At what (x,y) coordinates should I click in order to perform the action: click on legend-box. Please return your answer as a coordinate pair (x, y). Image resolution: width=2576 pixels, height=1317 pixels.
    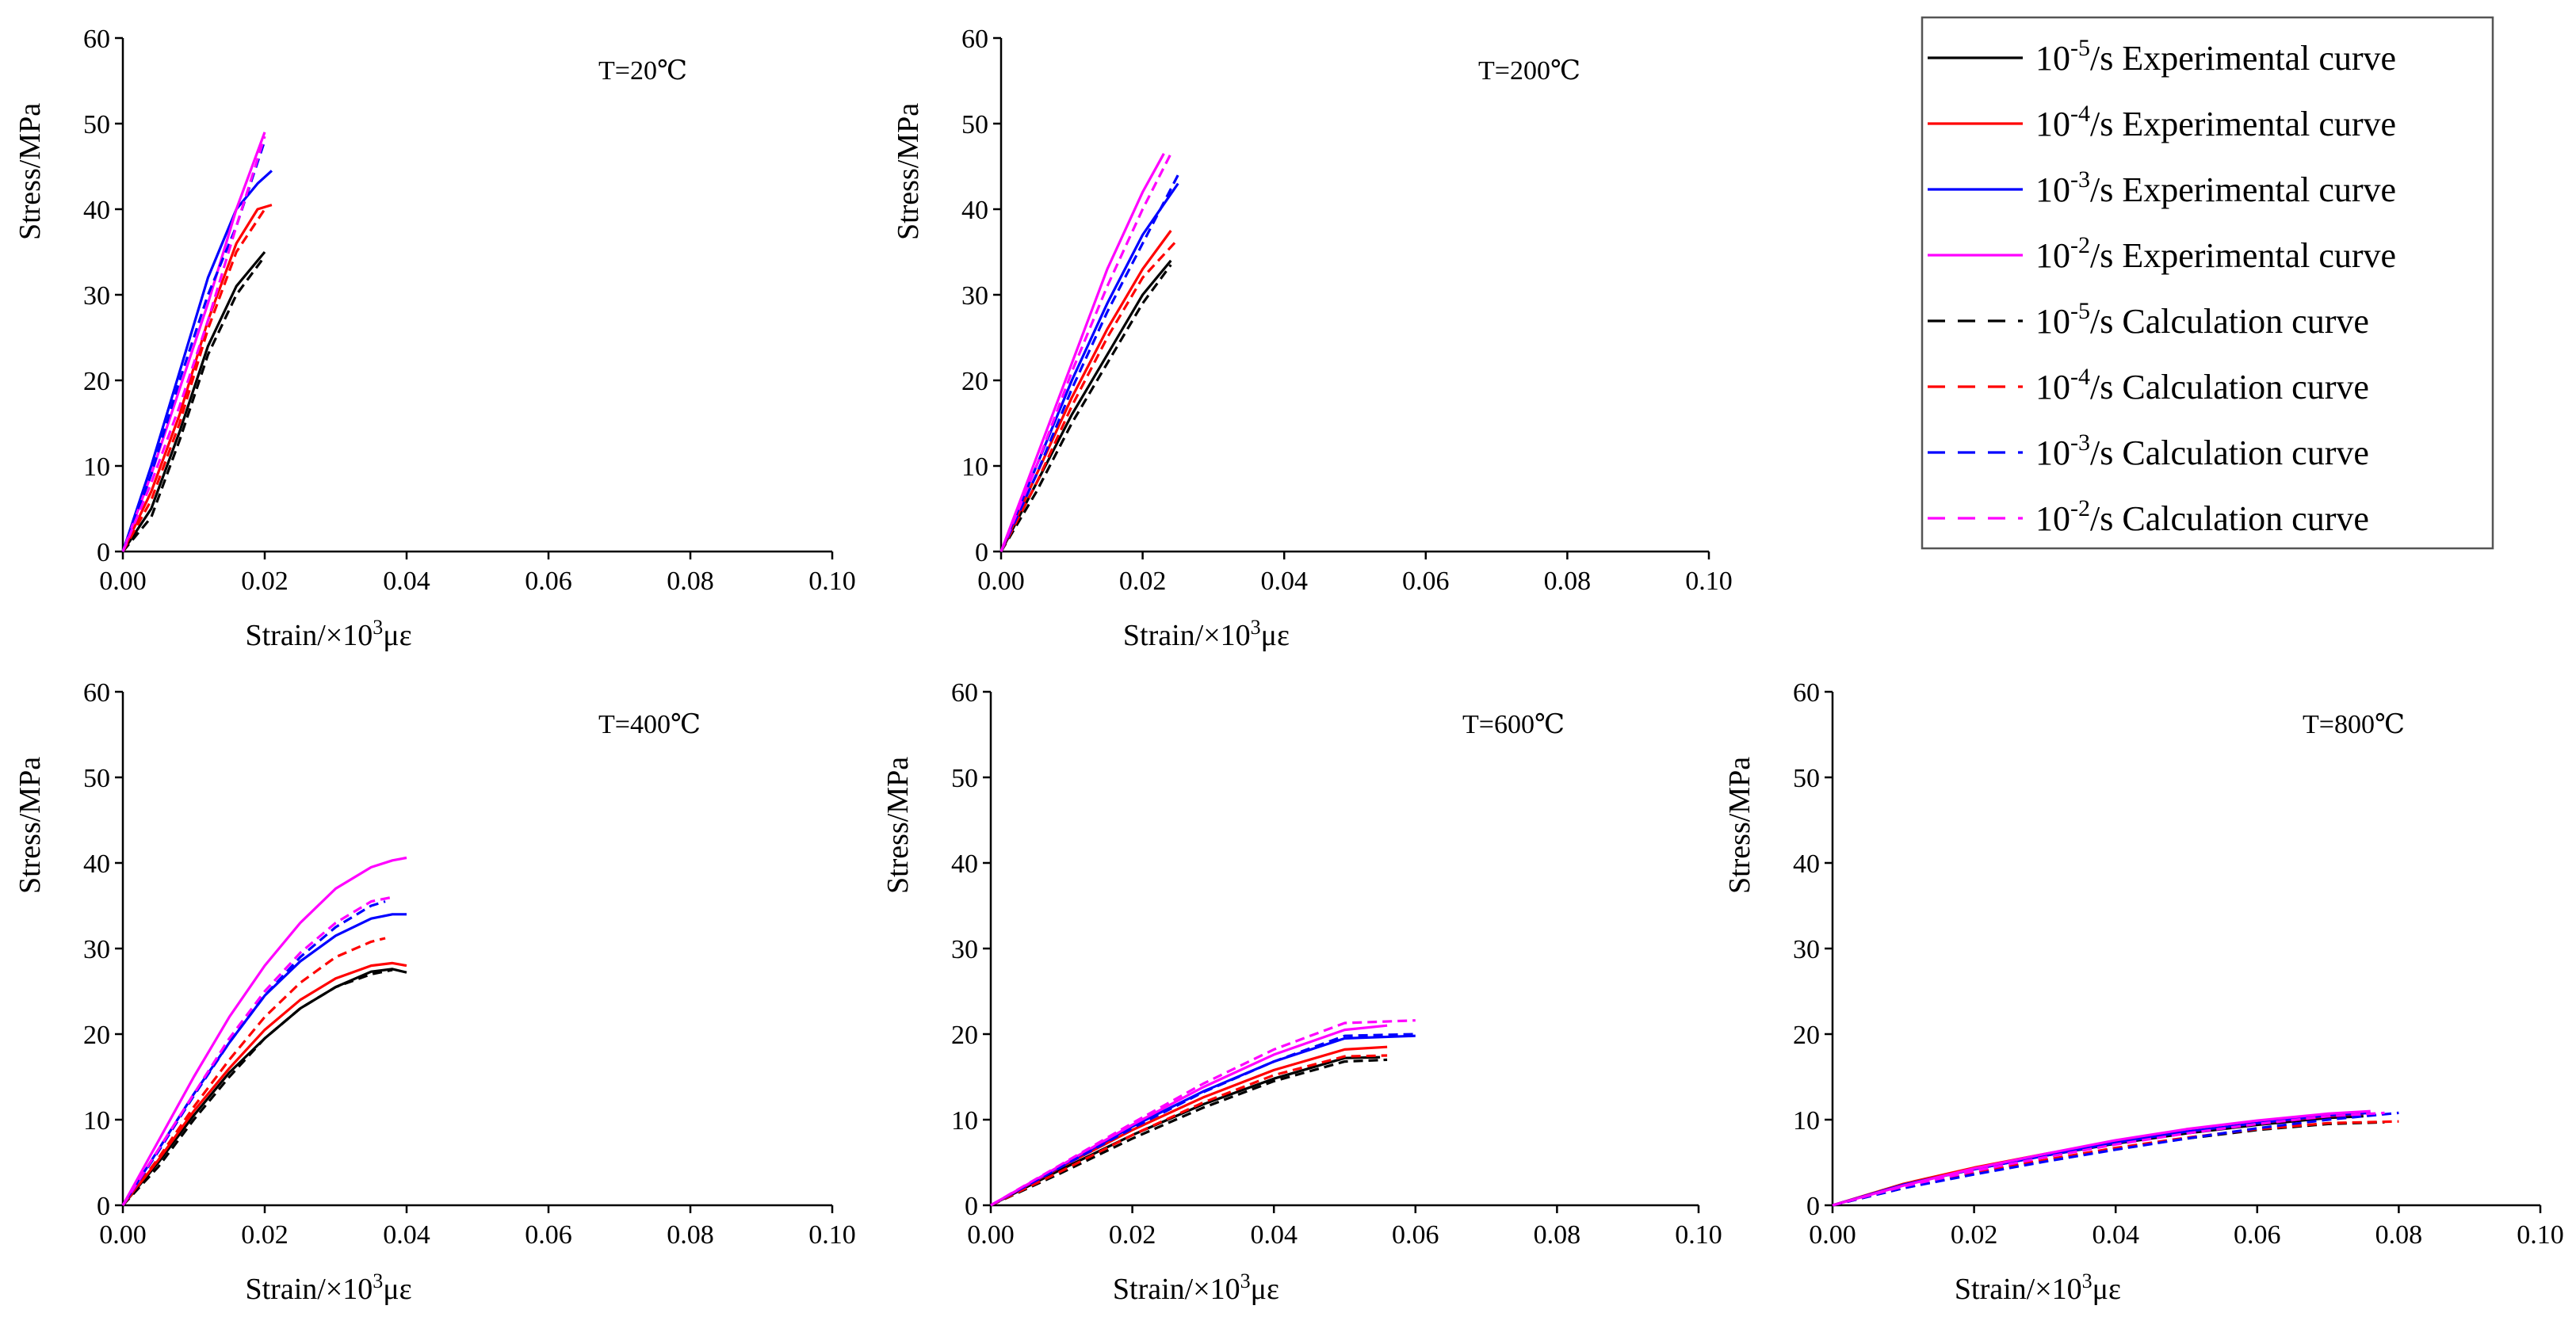
    Looking at the image, I should click on (2207, 283).